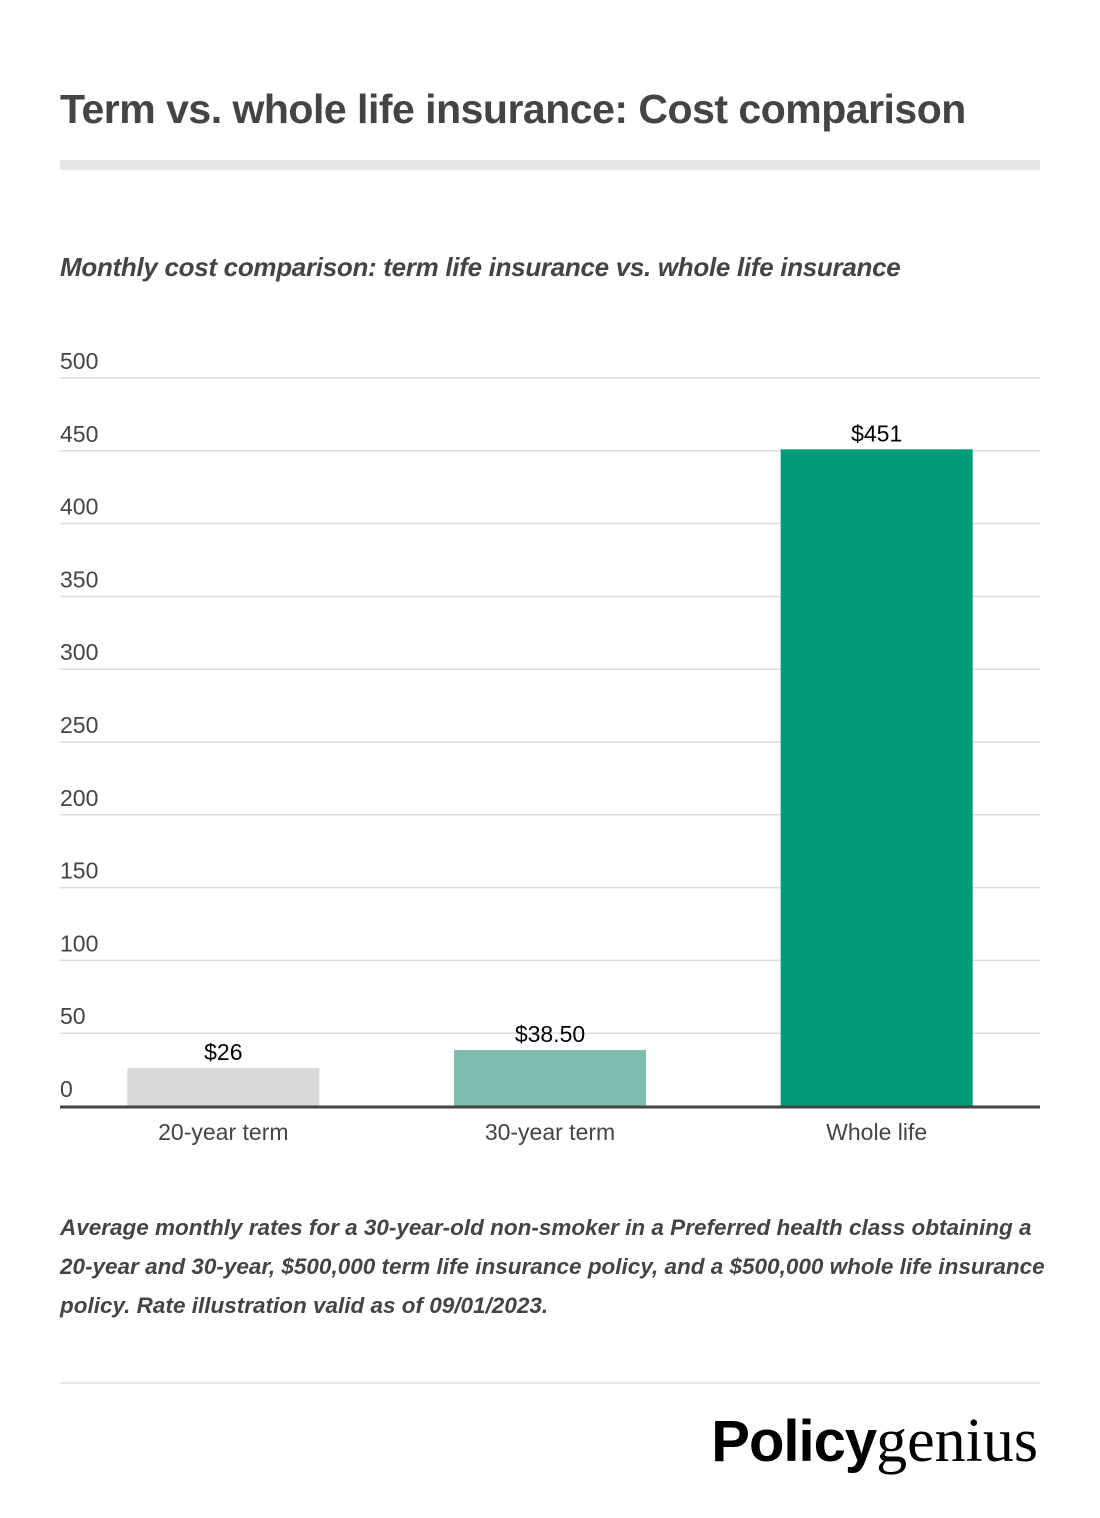 This screenshot has height=1518, width=1100. I want to click on y-tick-label: 50, so click(73, 1016).